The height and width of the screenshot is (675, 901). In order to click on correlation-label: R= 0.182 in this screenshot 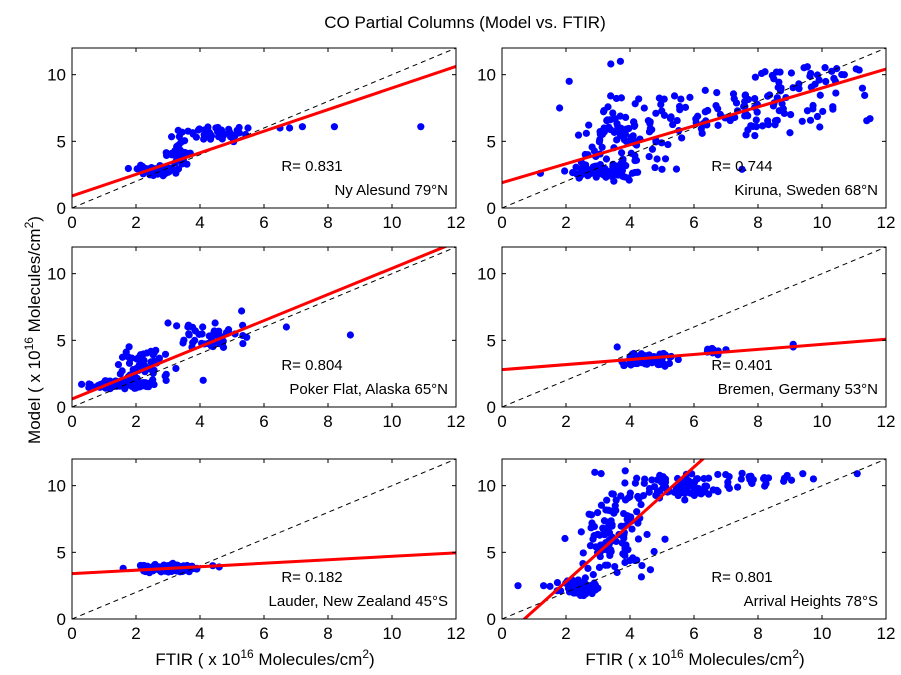, I will do `click(311, 577)`.